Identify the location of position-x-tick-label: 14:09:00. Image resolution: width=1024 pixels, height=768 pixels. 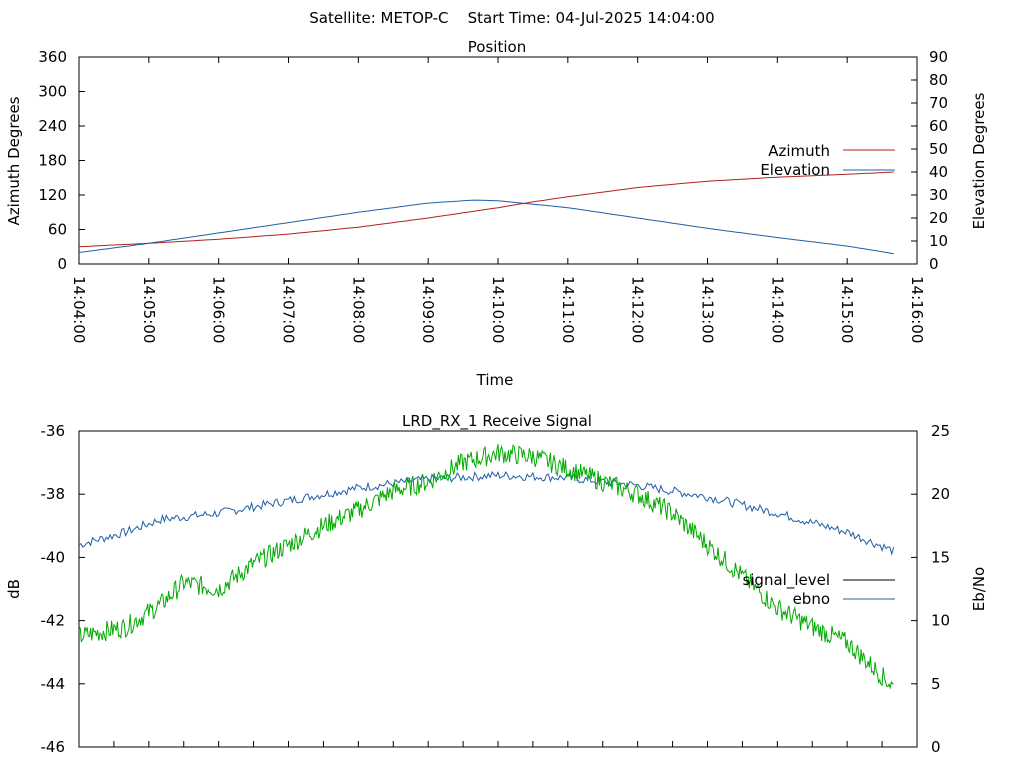
(428, 309).